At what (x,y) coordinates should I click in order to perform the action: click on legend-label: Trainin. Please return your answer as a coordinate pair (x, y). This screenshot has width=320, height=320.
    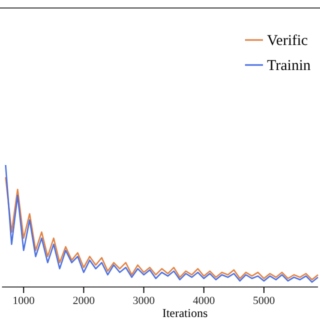
    Looking at the image, I should click on (289, 66).